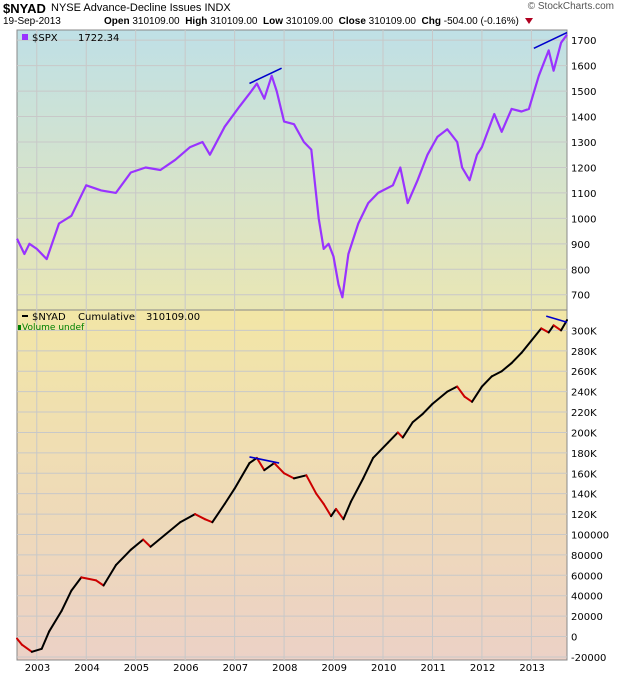  Describe the element at coordinates (583, 168) in the screenshot. I see `y-tick-label: 1200` at that location.